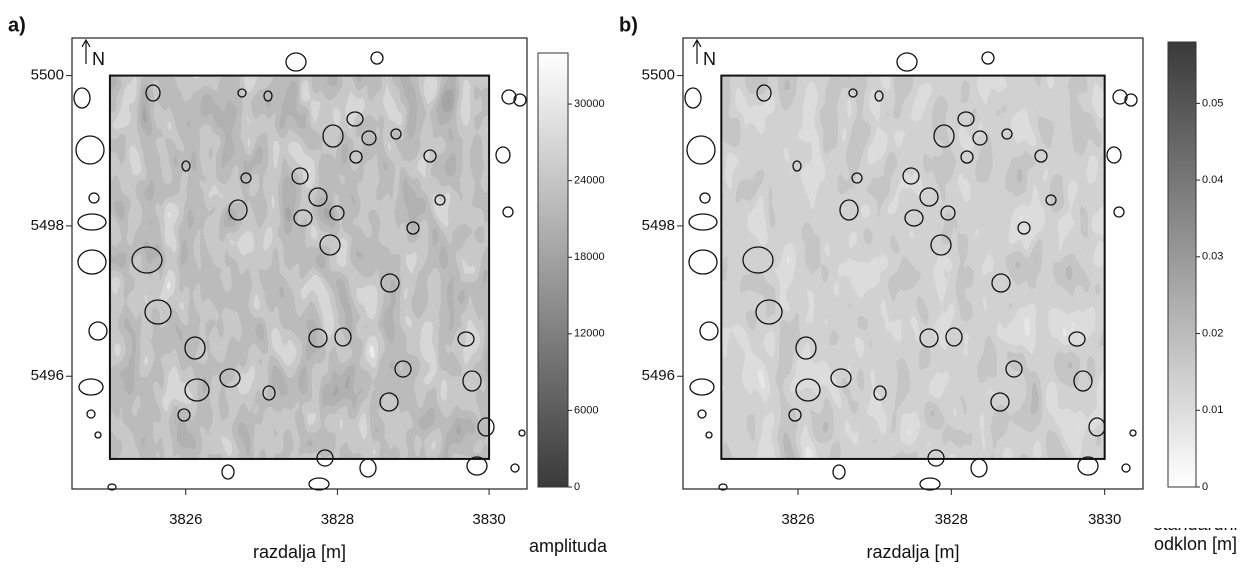 The image size is (1253, 574). Describe the element at coordinates (17, 25) in the screenshot. I see `panel-label: a)` at that location.